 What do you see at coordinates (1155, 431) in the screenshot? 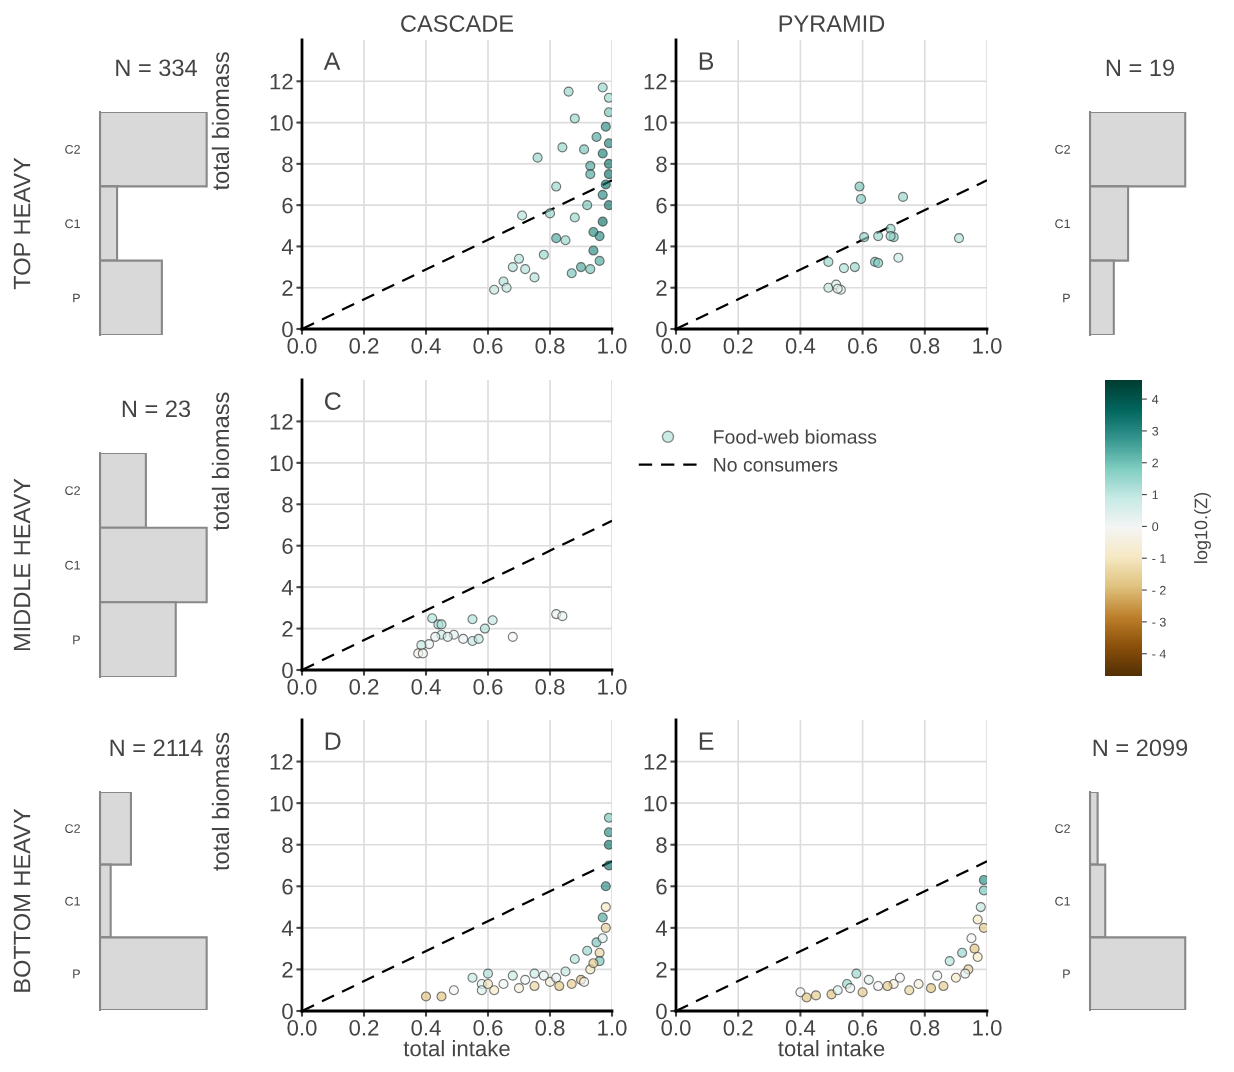
I see `color-bar-label: 3` at bounding box center [1155, 431].